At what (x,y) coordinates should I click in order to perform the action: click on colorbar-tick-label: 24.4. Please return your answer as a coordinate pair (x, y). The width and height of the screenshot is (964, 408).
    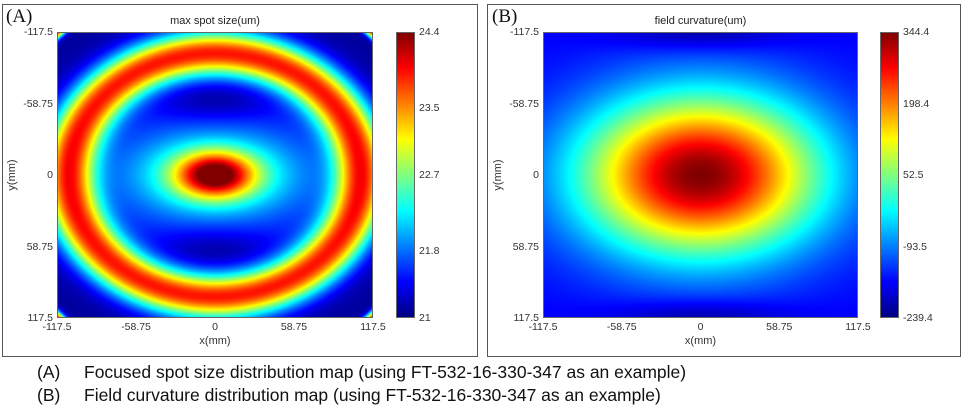
    Looking at the image, I should click on (429, 32).